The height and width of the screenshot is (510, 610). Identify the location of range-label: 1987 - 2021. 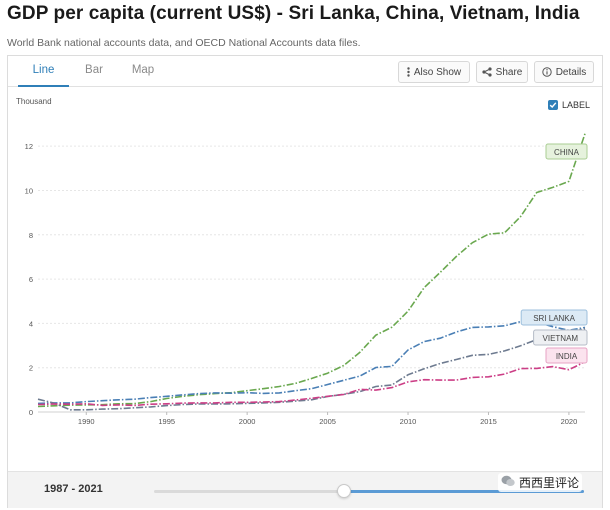
(73, 489).